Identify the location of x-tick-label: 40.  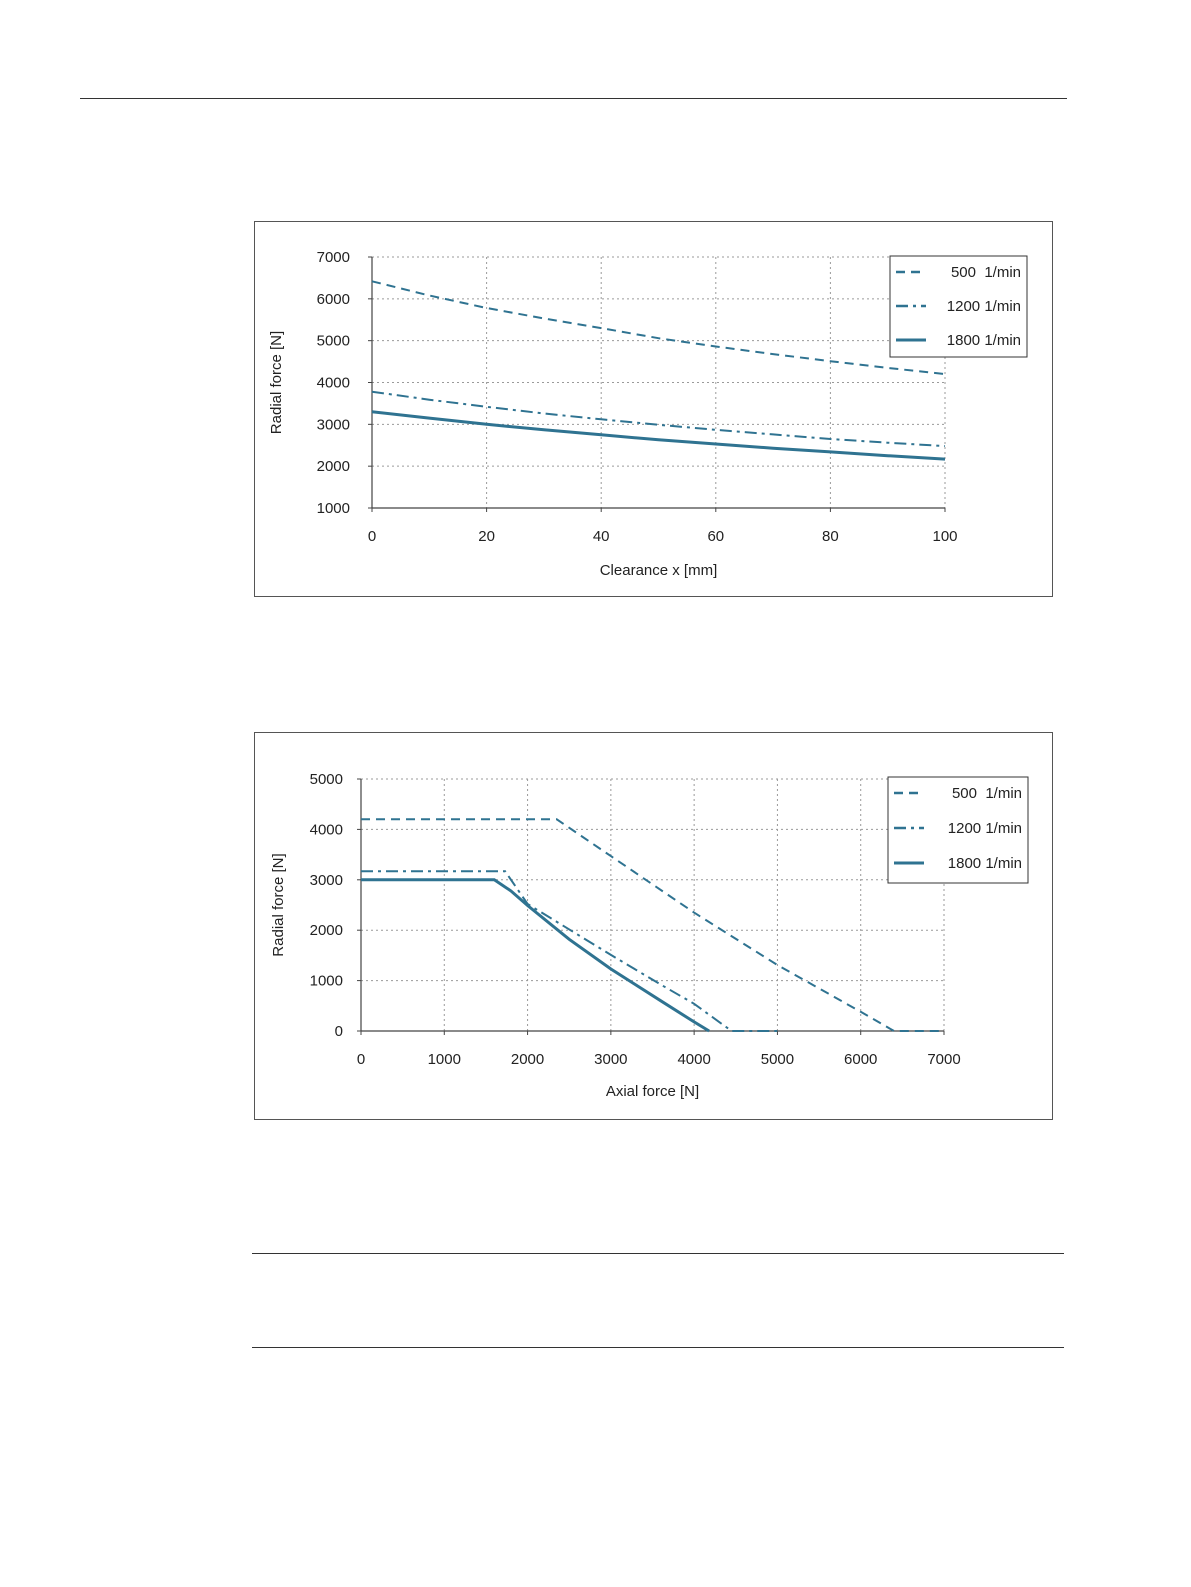
(601, 536).